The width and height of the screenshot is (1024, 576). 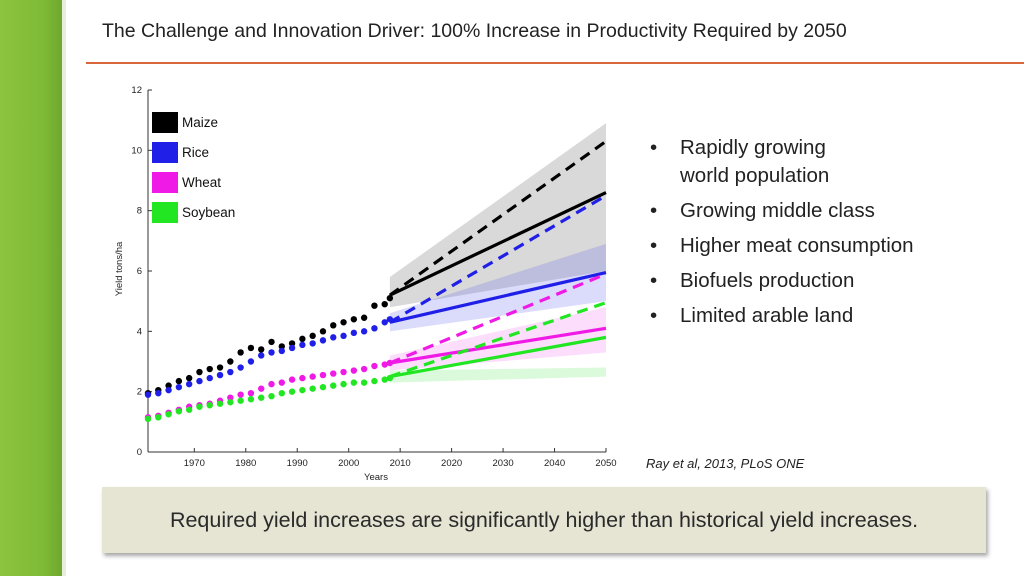 I want to click on y-tick-label: 4, so click(x=139, y=331).